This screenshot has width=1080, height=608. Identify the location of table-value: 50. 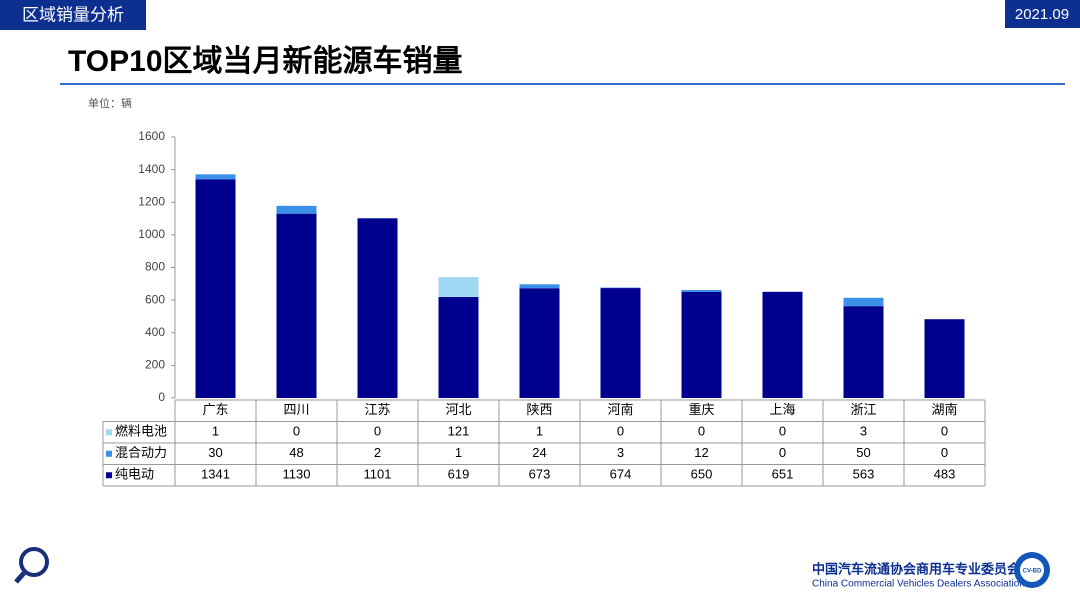
(863, 452).